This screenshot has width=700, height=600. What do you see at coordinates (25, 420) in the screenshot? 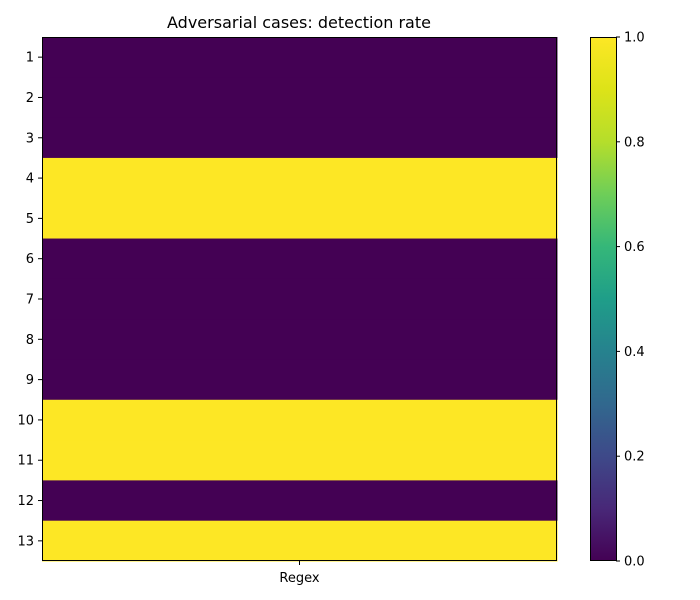
I see `y-tick-label: 10` at bounding box center [25, 420].